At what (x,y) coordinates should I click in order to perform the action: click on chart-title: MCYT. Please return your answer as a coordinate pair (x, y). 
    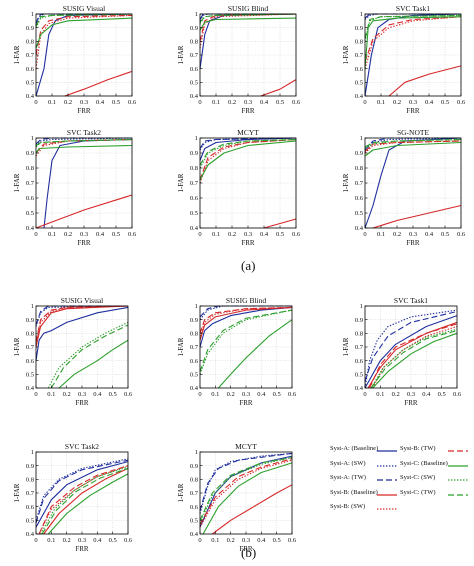
    Looking at the image, I should click on (246, 446).